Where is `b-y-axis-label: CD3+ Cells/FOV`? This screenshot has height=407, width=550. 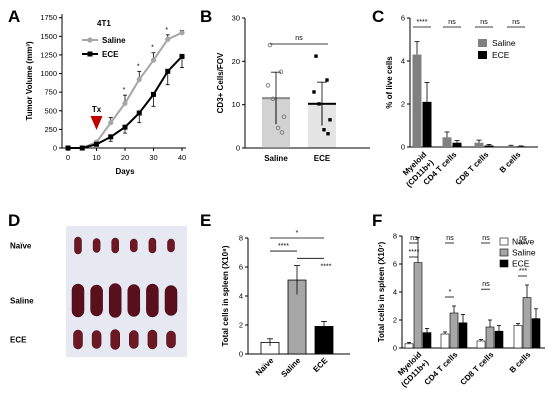 b-y-axis-label: CD3+ Cells/FOV is located at coordinates (220, 82).